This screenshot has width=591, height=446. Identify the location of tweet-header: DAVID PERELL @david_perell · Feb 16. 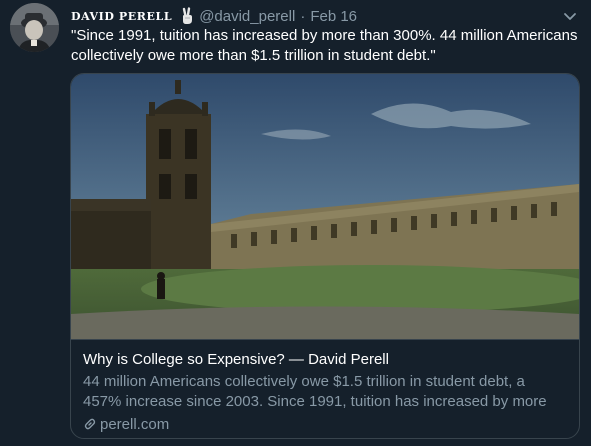
(214, 16).